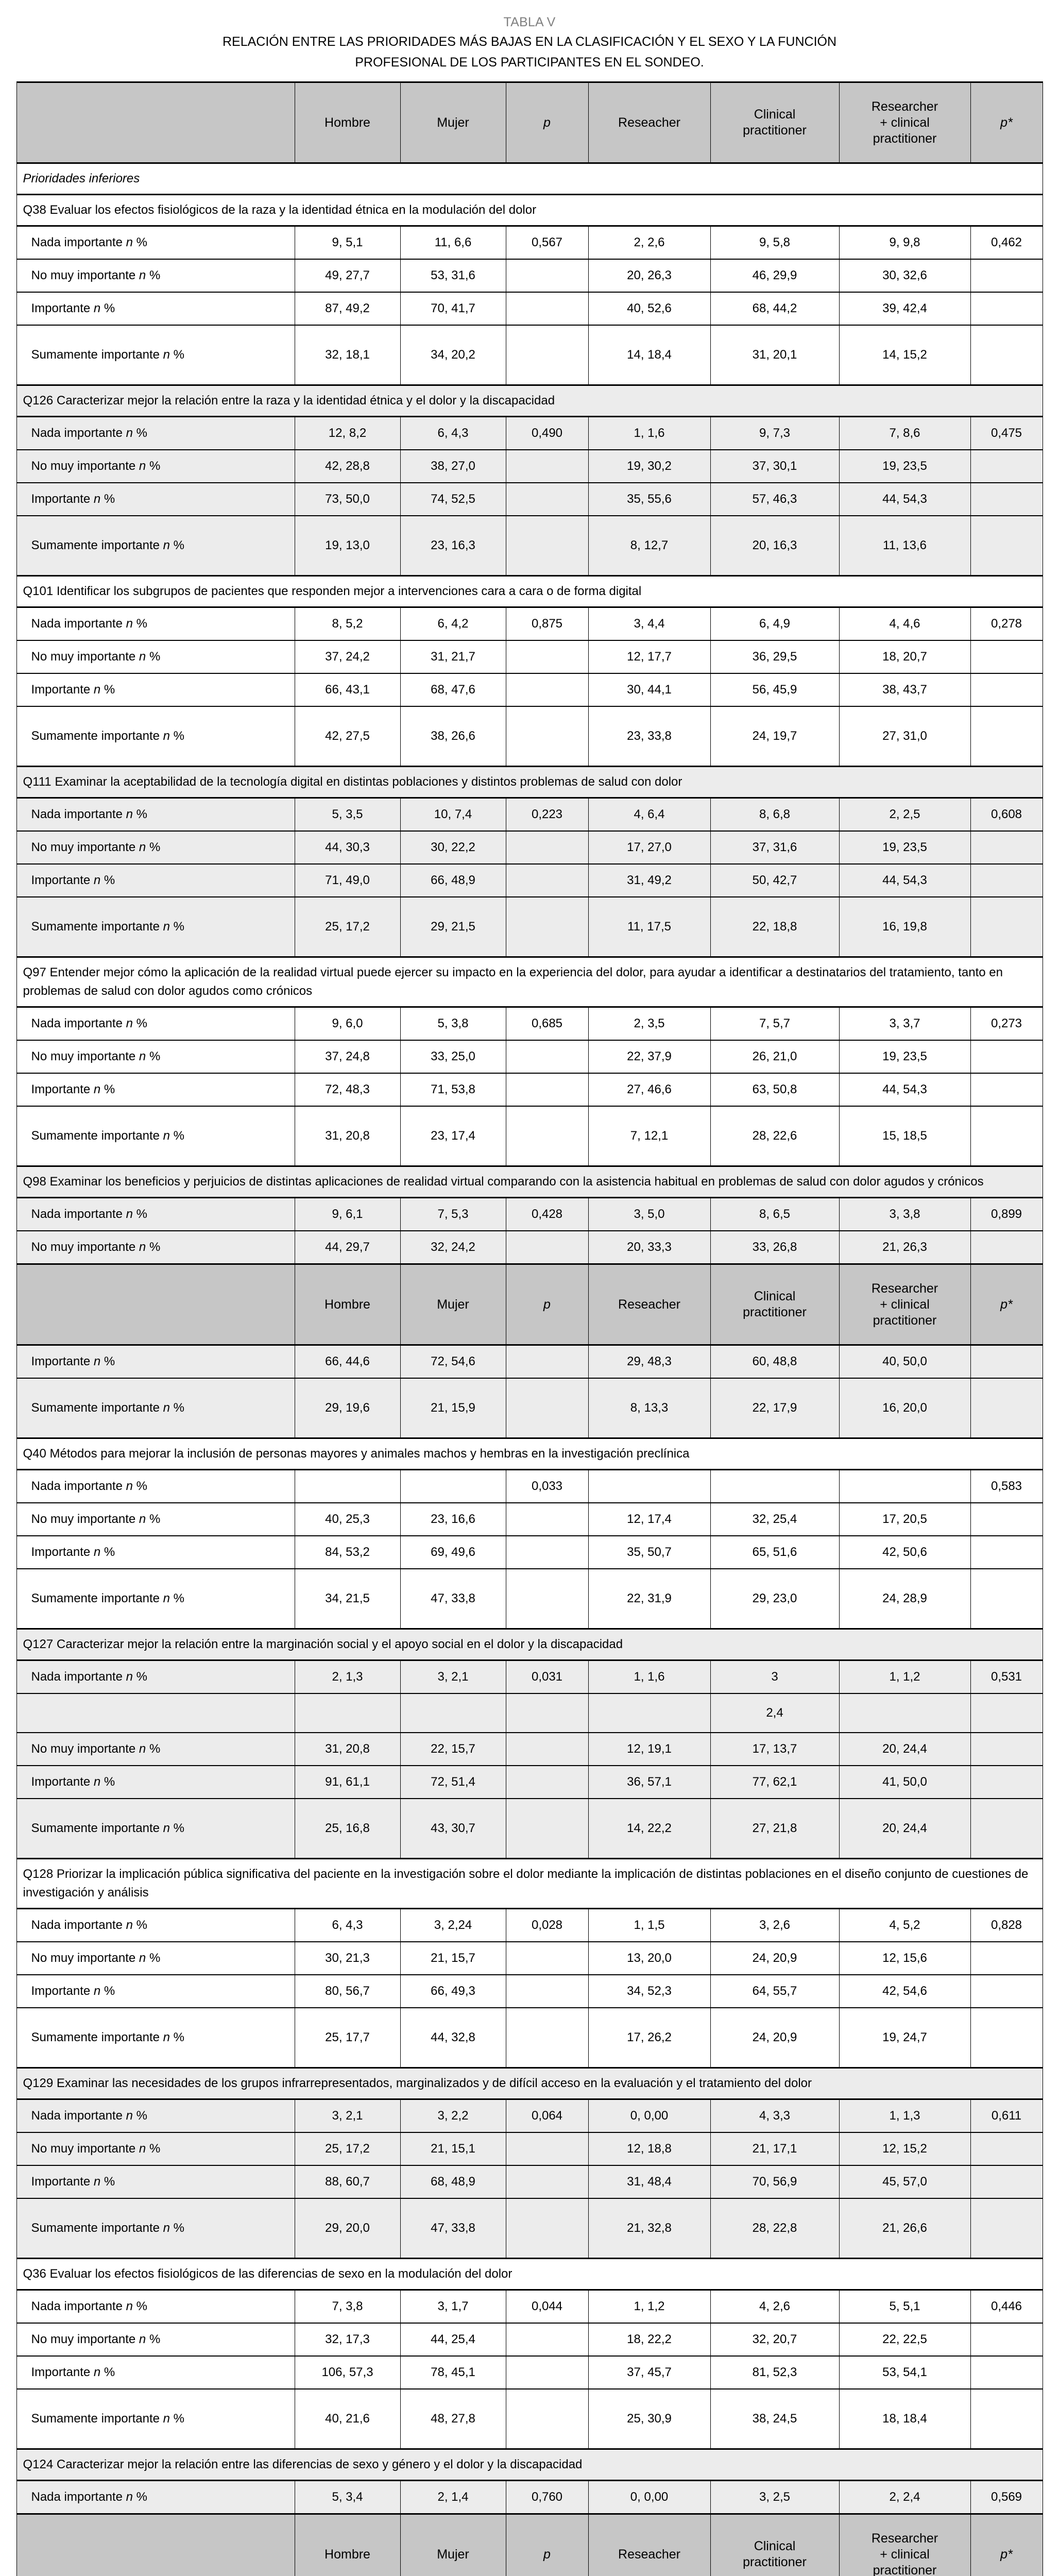 Image resolution: width=1059 pixels, height=2576 pixels. I want to click on cell-hombre, so click(347, 1713).